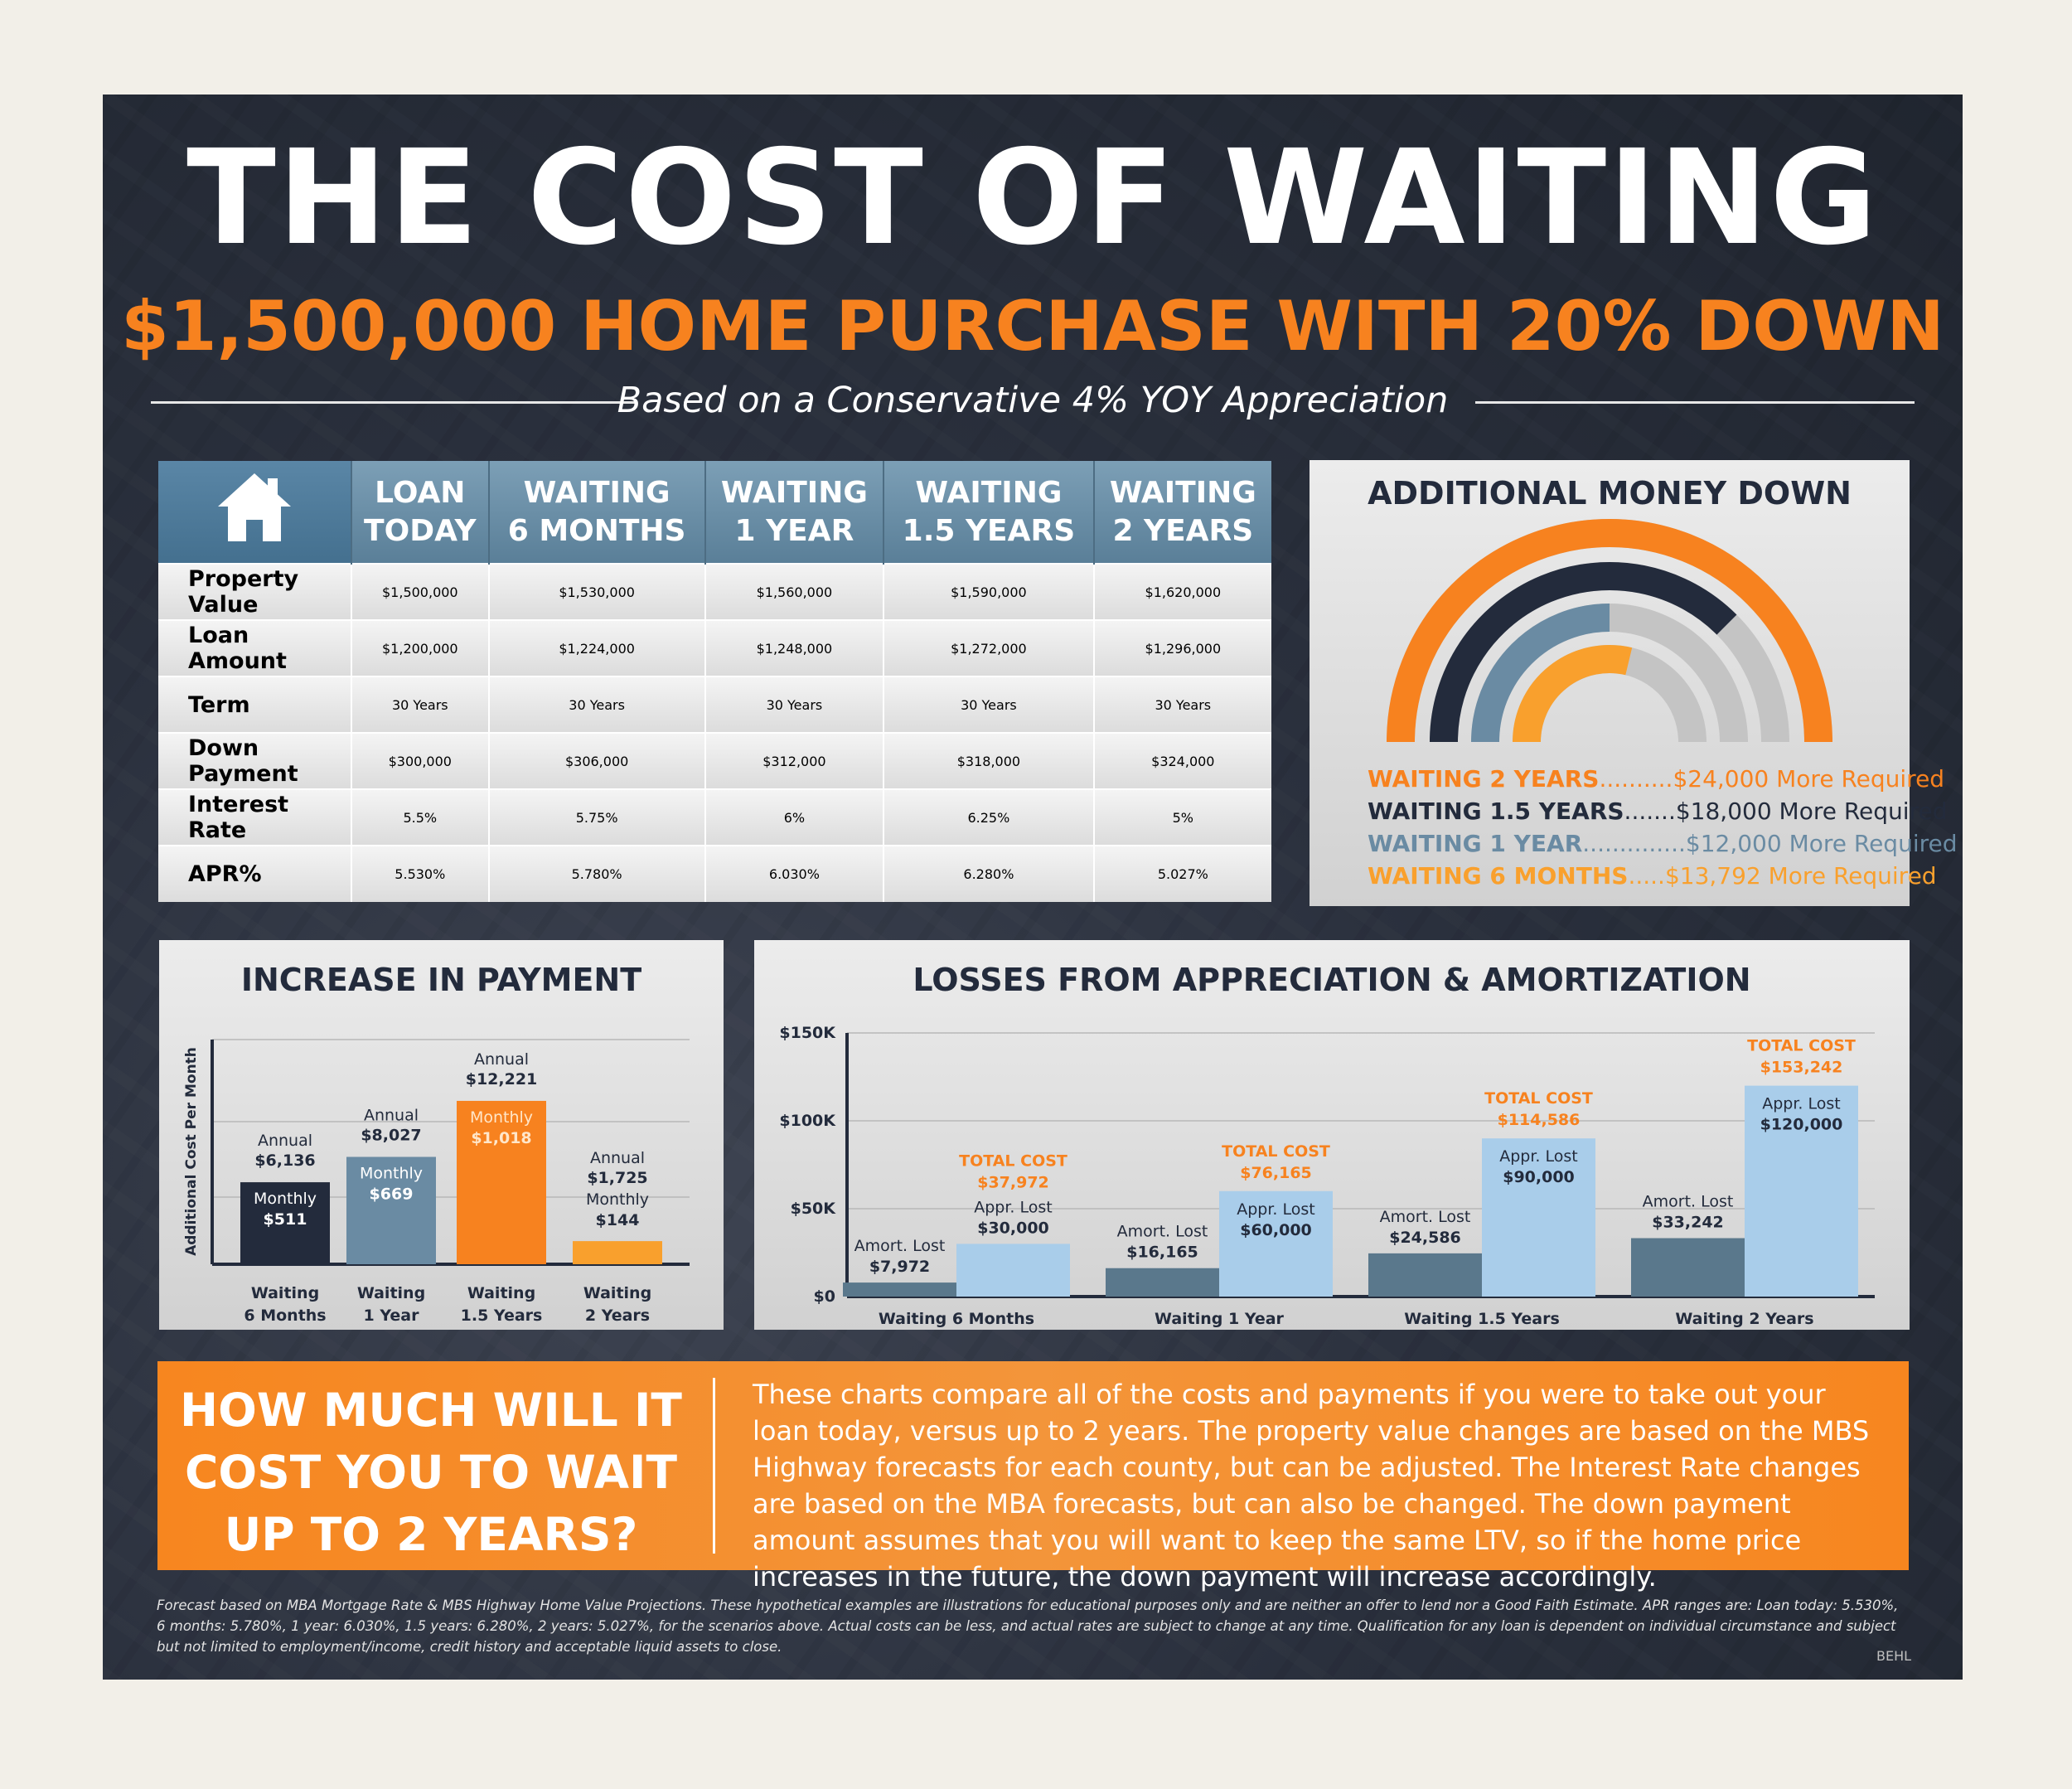 The width and height of the screenshot is (2072, 1789). Describe the element at coordinates (255, 704) in the screenshot. I see `row-label: Term` at that location.